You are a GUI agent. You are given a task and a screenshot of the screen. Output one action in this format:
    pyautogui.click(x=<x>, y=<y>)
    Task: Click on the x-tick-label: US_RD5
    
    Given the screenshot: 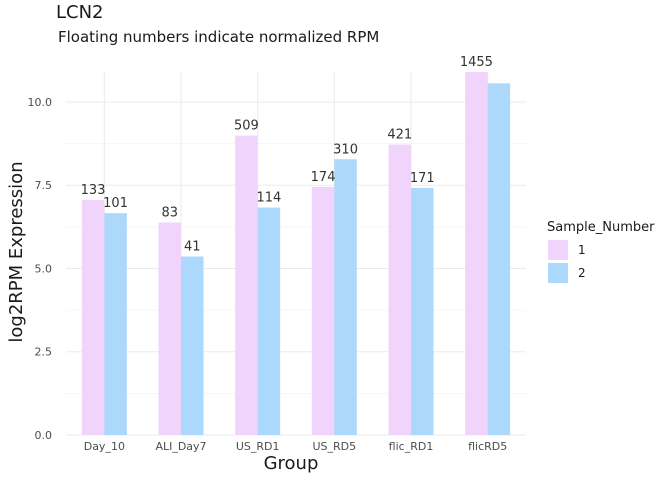 What is the action you would take?
    pyautogui.click(x=335, y=446)
    